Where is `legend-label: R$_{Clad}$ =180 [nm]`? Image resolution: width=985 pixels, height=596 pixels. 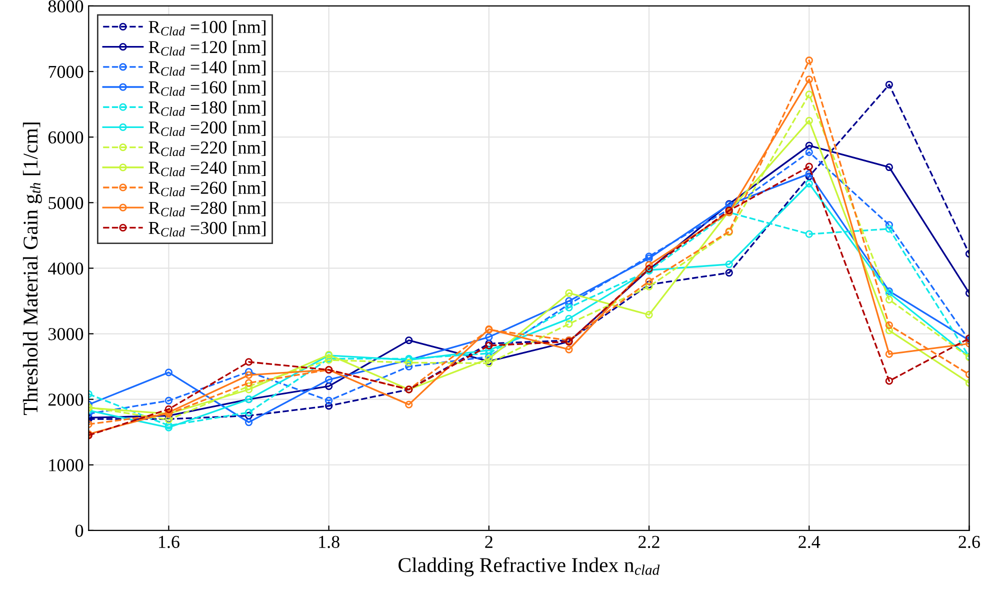
legend-label: R$_{Clad}$ =180 [nm] is located at coordinates (207, 108).